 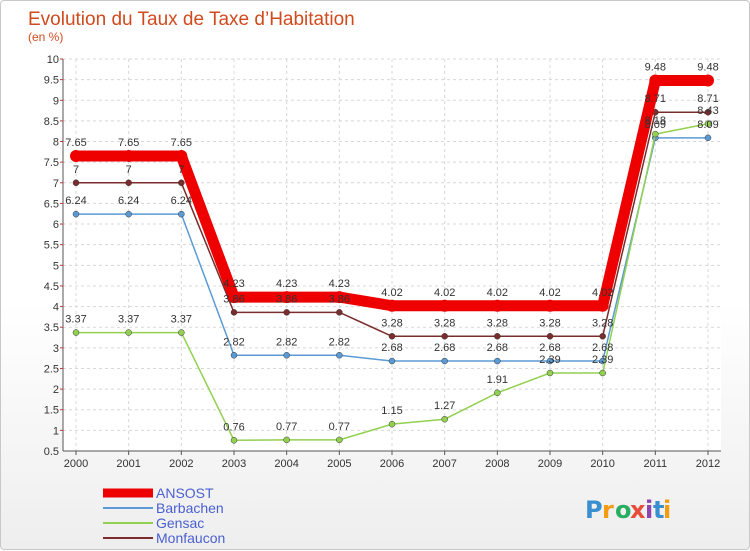 What do you see at coordinates (51, 369) in the screenshot?
I see `y-tick-label: 2.5` at bounding box center [51, 369].